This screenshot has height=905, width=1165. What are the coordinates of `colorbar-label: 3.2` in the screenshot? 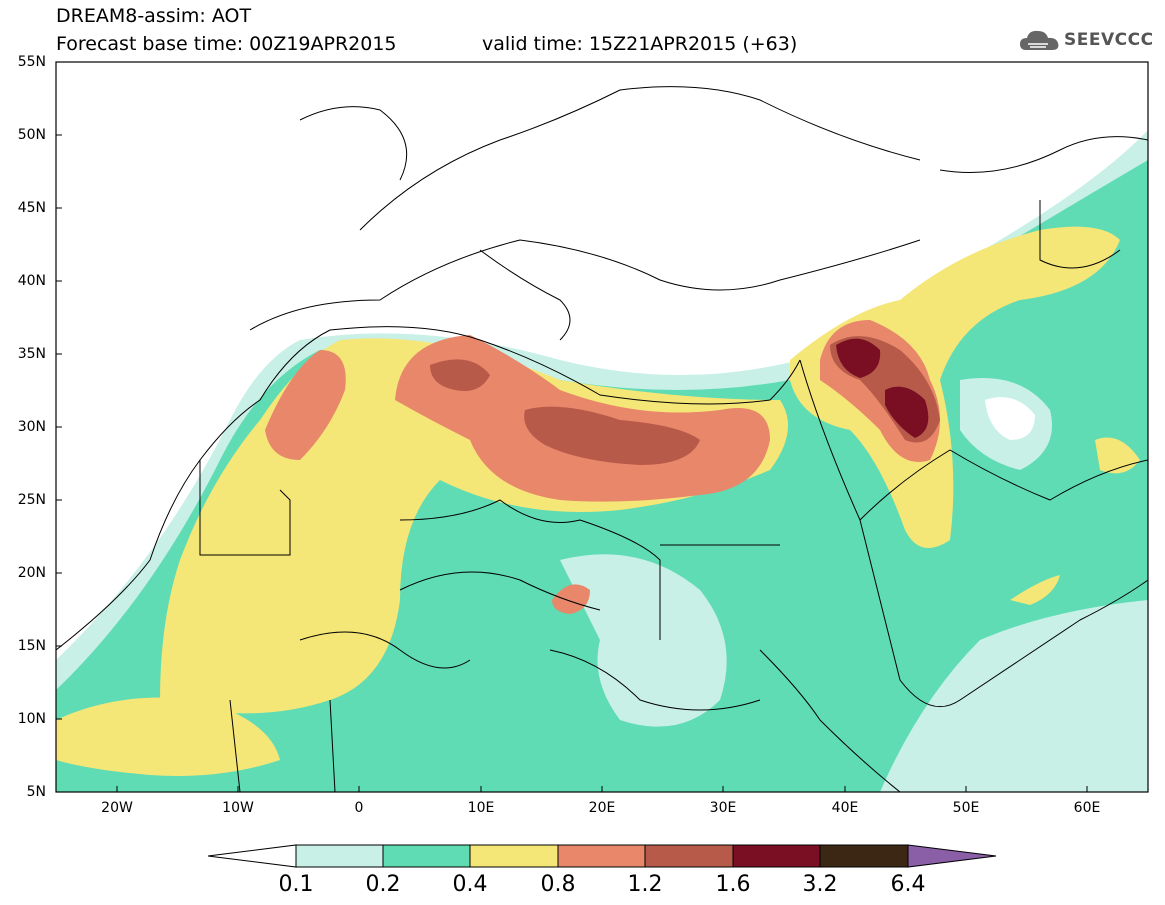 It's located at (820, 884).